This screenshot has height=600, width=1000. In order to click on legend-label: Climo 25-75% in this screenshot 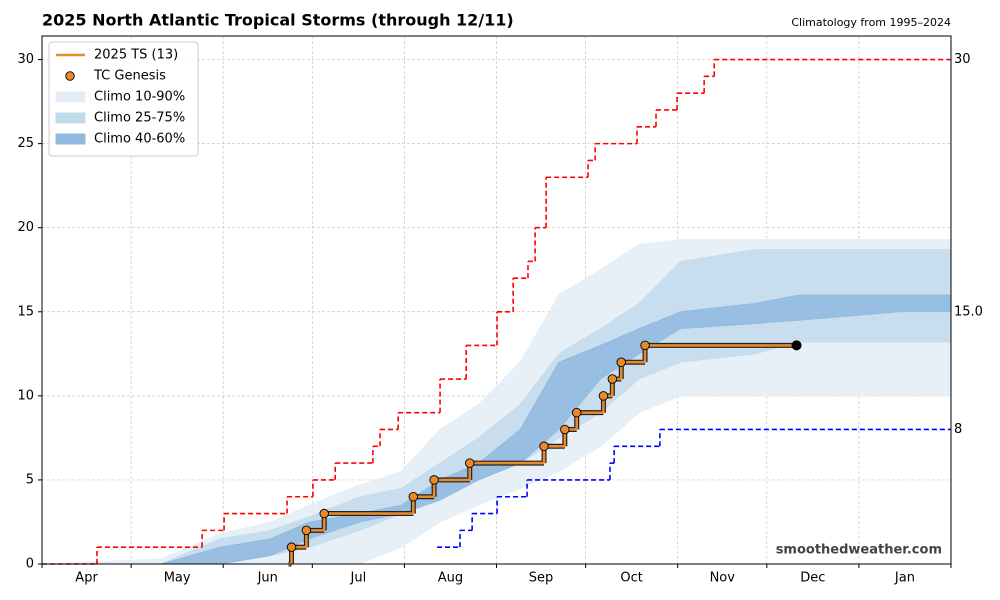, I will do `click(139, 118)`.